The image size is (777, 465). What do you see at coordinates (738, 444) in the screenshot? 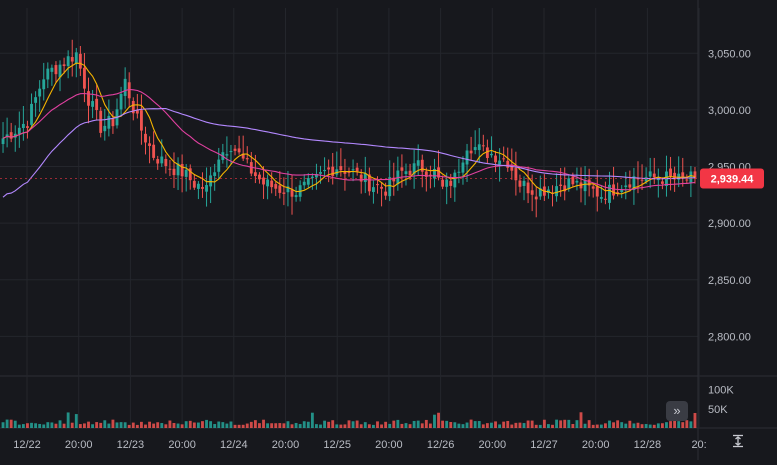
I see `auto-scale-button` at bounding box center [738, 444].